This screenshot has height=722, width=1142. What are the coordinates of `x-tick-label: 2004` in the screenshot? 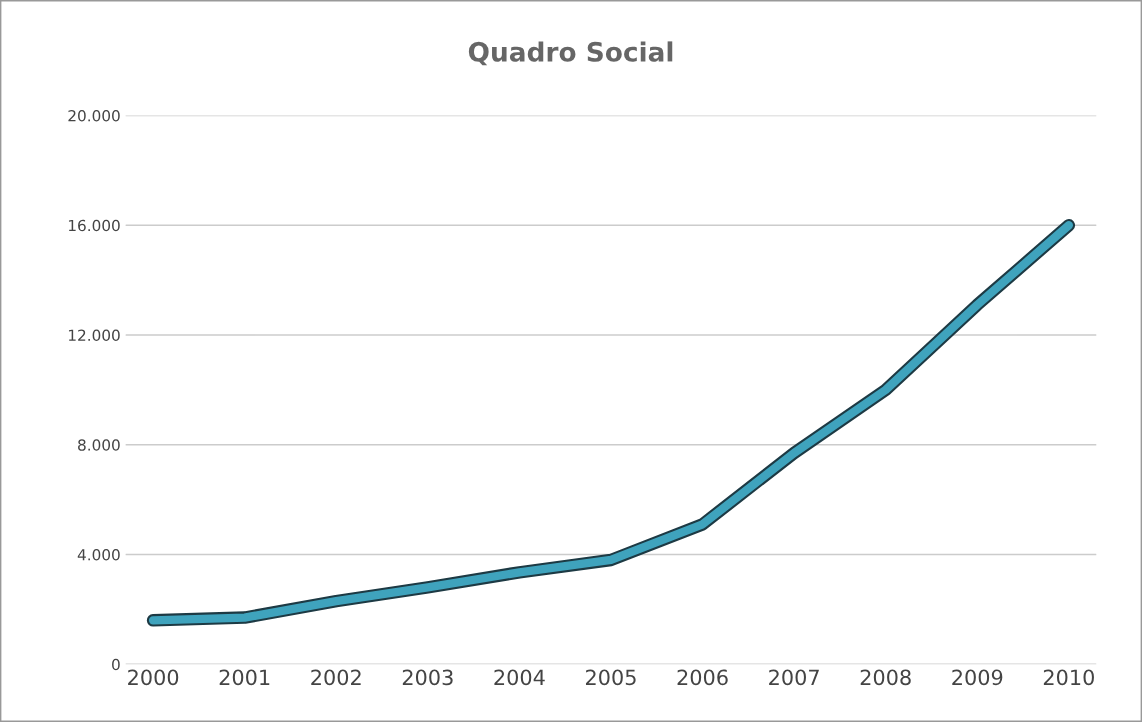 It's located at (519, 677).